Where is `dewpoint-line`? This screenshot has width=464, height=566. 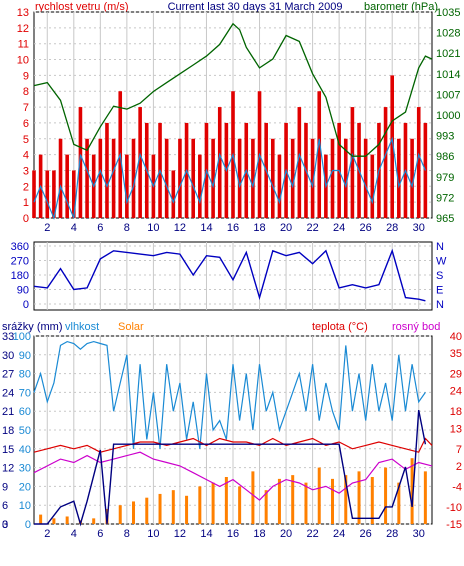
dewpoint-line is located at coordinates (233, 476).